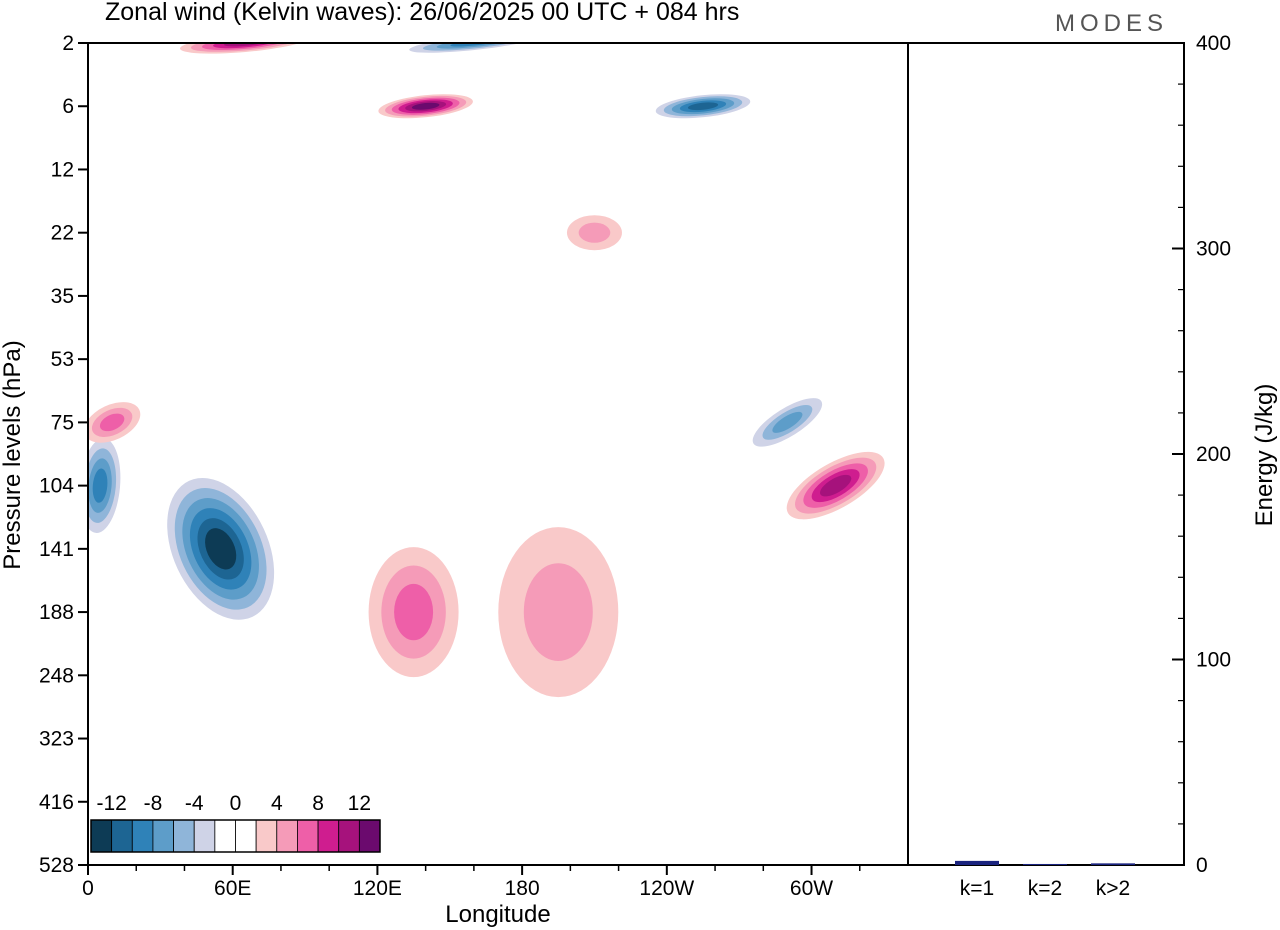 The width and height of the screenshot is (1280, 930). I want to click on energy-bars: k=1 k=2 k>2, so click(1045, 880).